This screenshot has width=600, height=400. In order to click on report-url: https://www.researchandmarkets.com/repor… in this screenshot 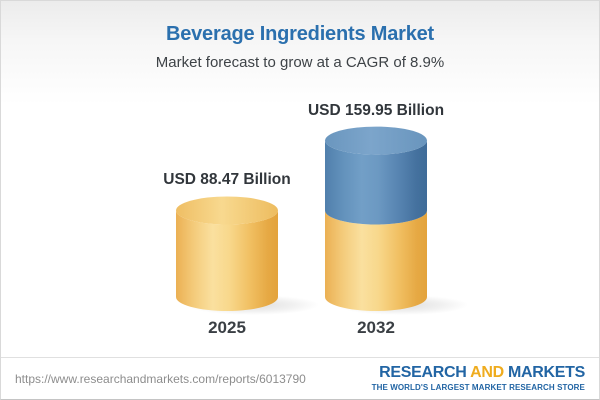, I will do `click(160, 378)`.